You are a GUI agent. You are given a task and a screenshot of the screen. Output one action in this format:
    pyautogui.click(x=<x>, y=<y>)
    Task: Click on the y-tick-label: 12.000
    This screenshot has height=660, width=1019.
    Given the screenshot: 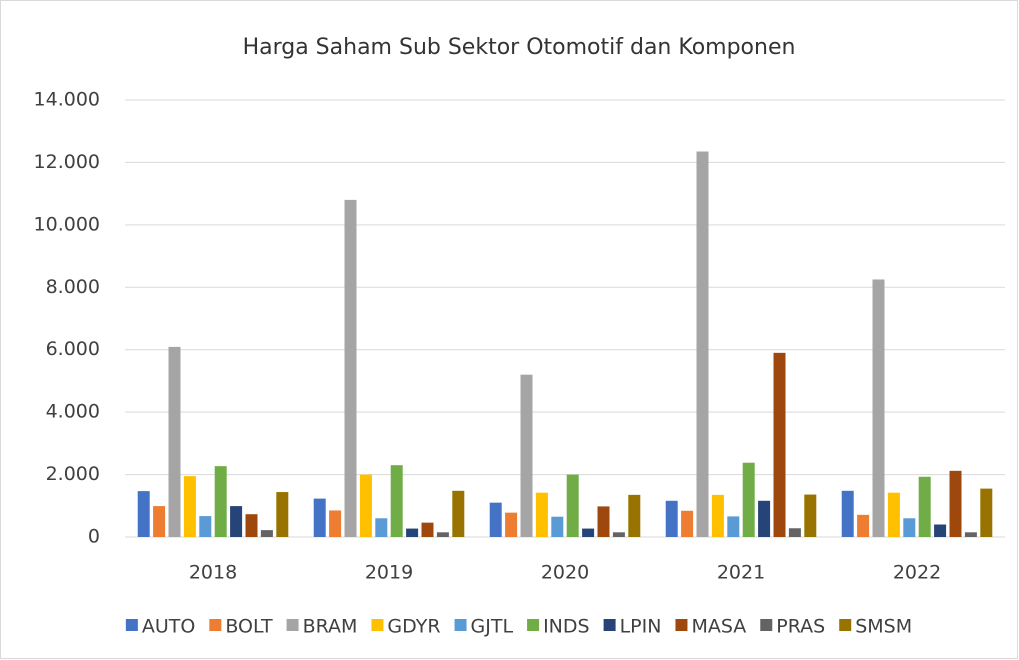 What is the action you would take?
    pyautogui.click(x=67, y=162)
    